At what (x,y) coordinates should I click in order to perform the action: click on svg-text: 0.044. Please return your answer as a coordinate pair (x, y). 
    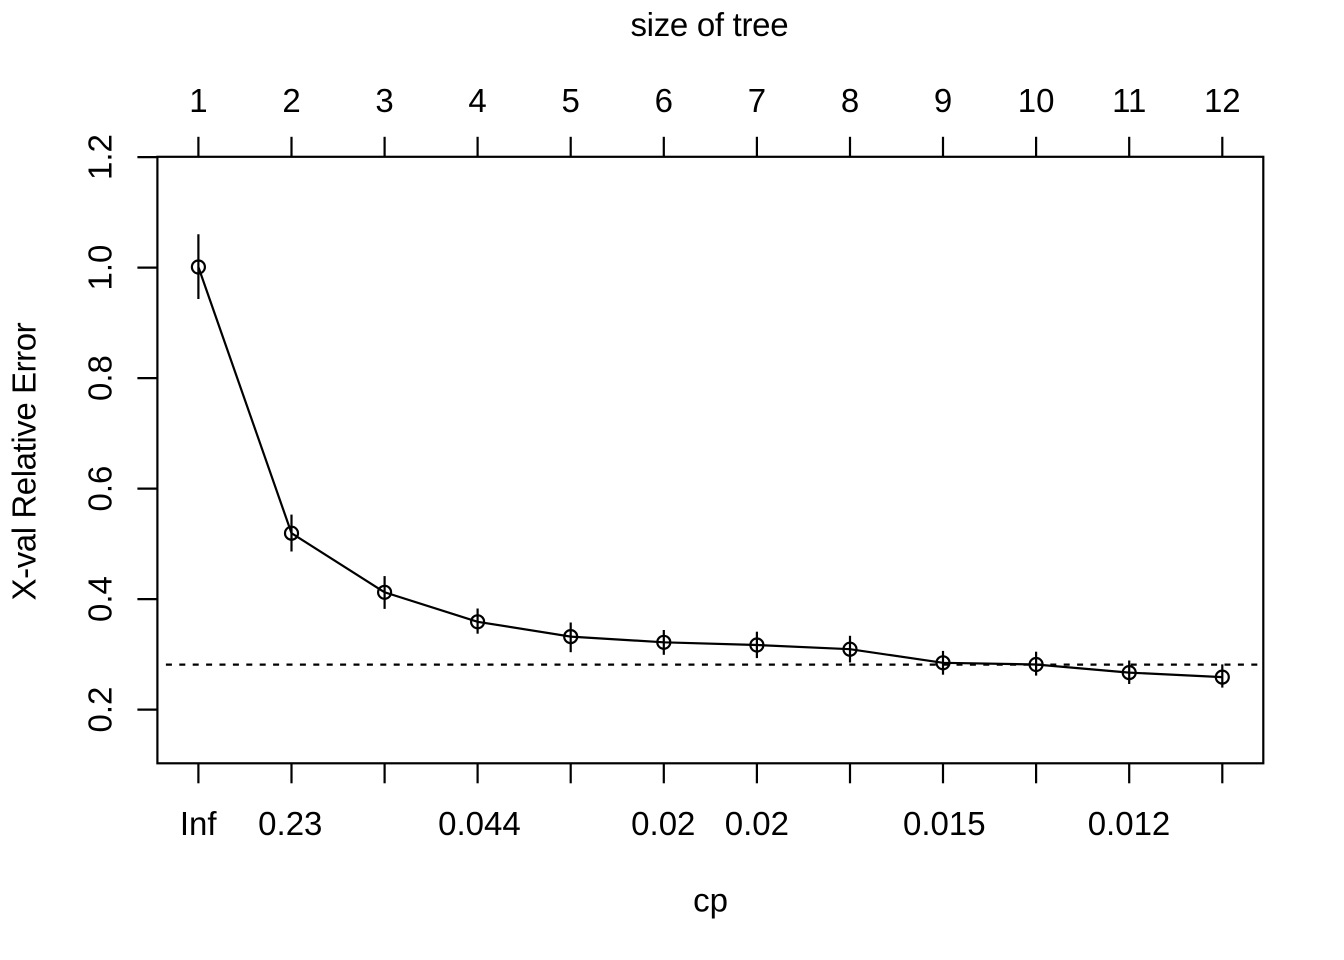
    Looking at the image, I should click on (479, 823).